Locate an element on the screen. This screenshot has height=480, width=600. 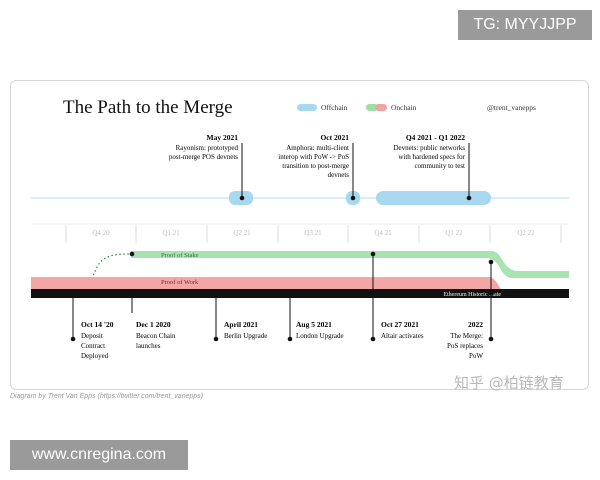
legend-onchain-label: Onchain is located at coordinates (404, 107).